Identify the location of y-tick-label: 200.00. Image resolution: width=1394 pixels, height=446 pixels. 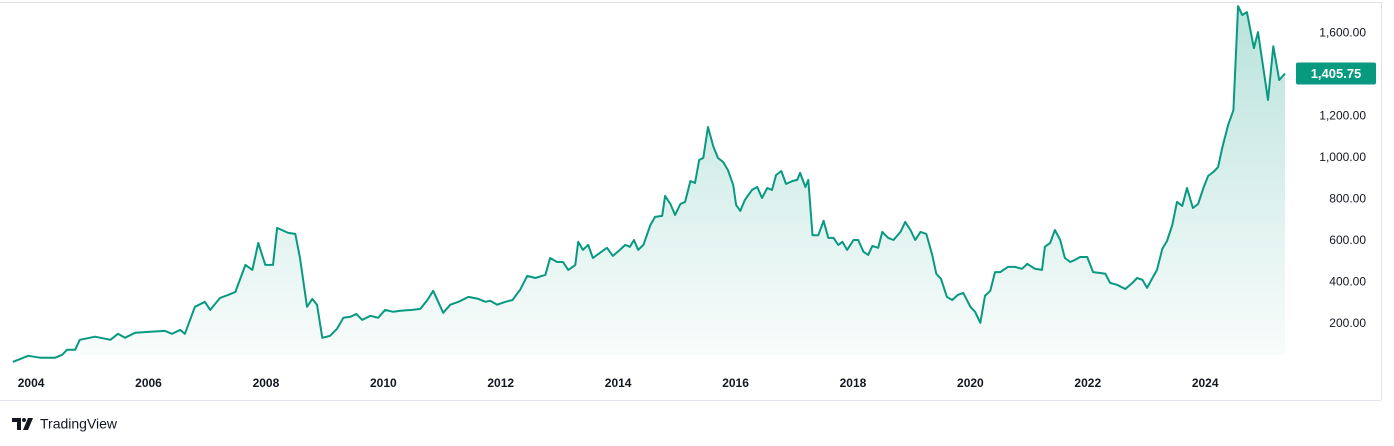
(1347, 323).